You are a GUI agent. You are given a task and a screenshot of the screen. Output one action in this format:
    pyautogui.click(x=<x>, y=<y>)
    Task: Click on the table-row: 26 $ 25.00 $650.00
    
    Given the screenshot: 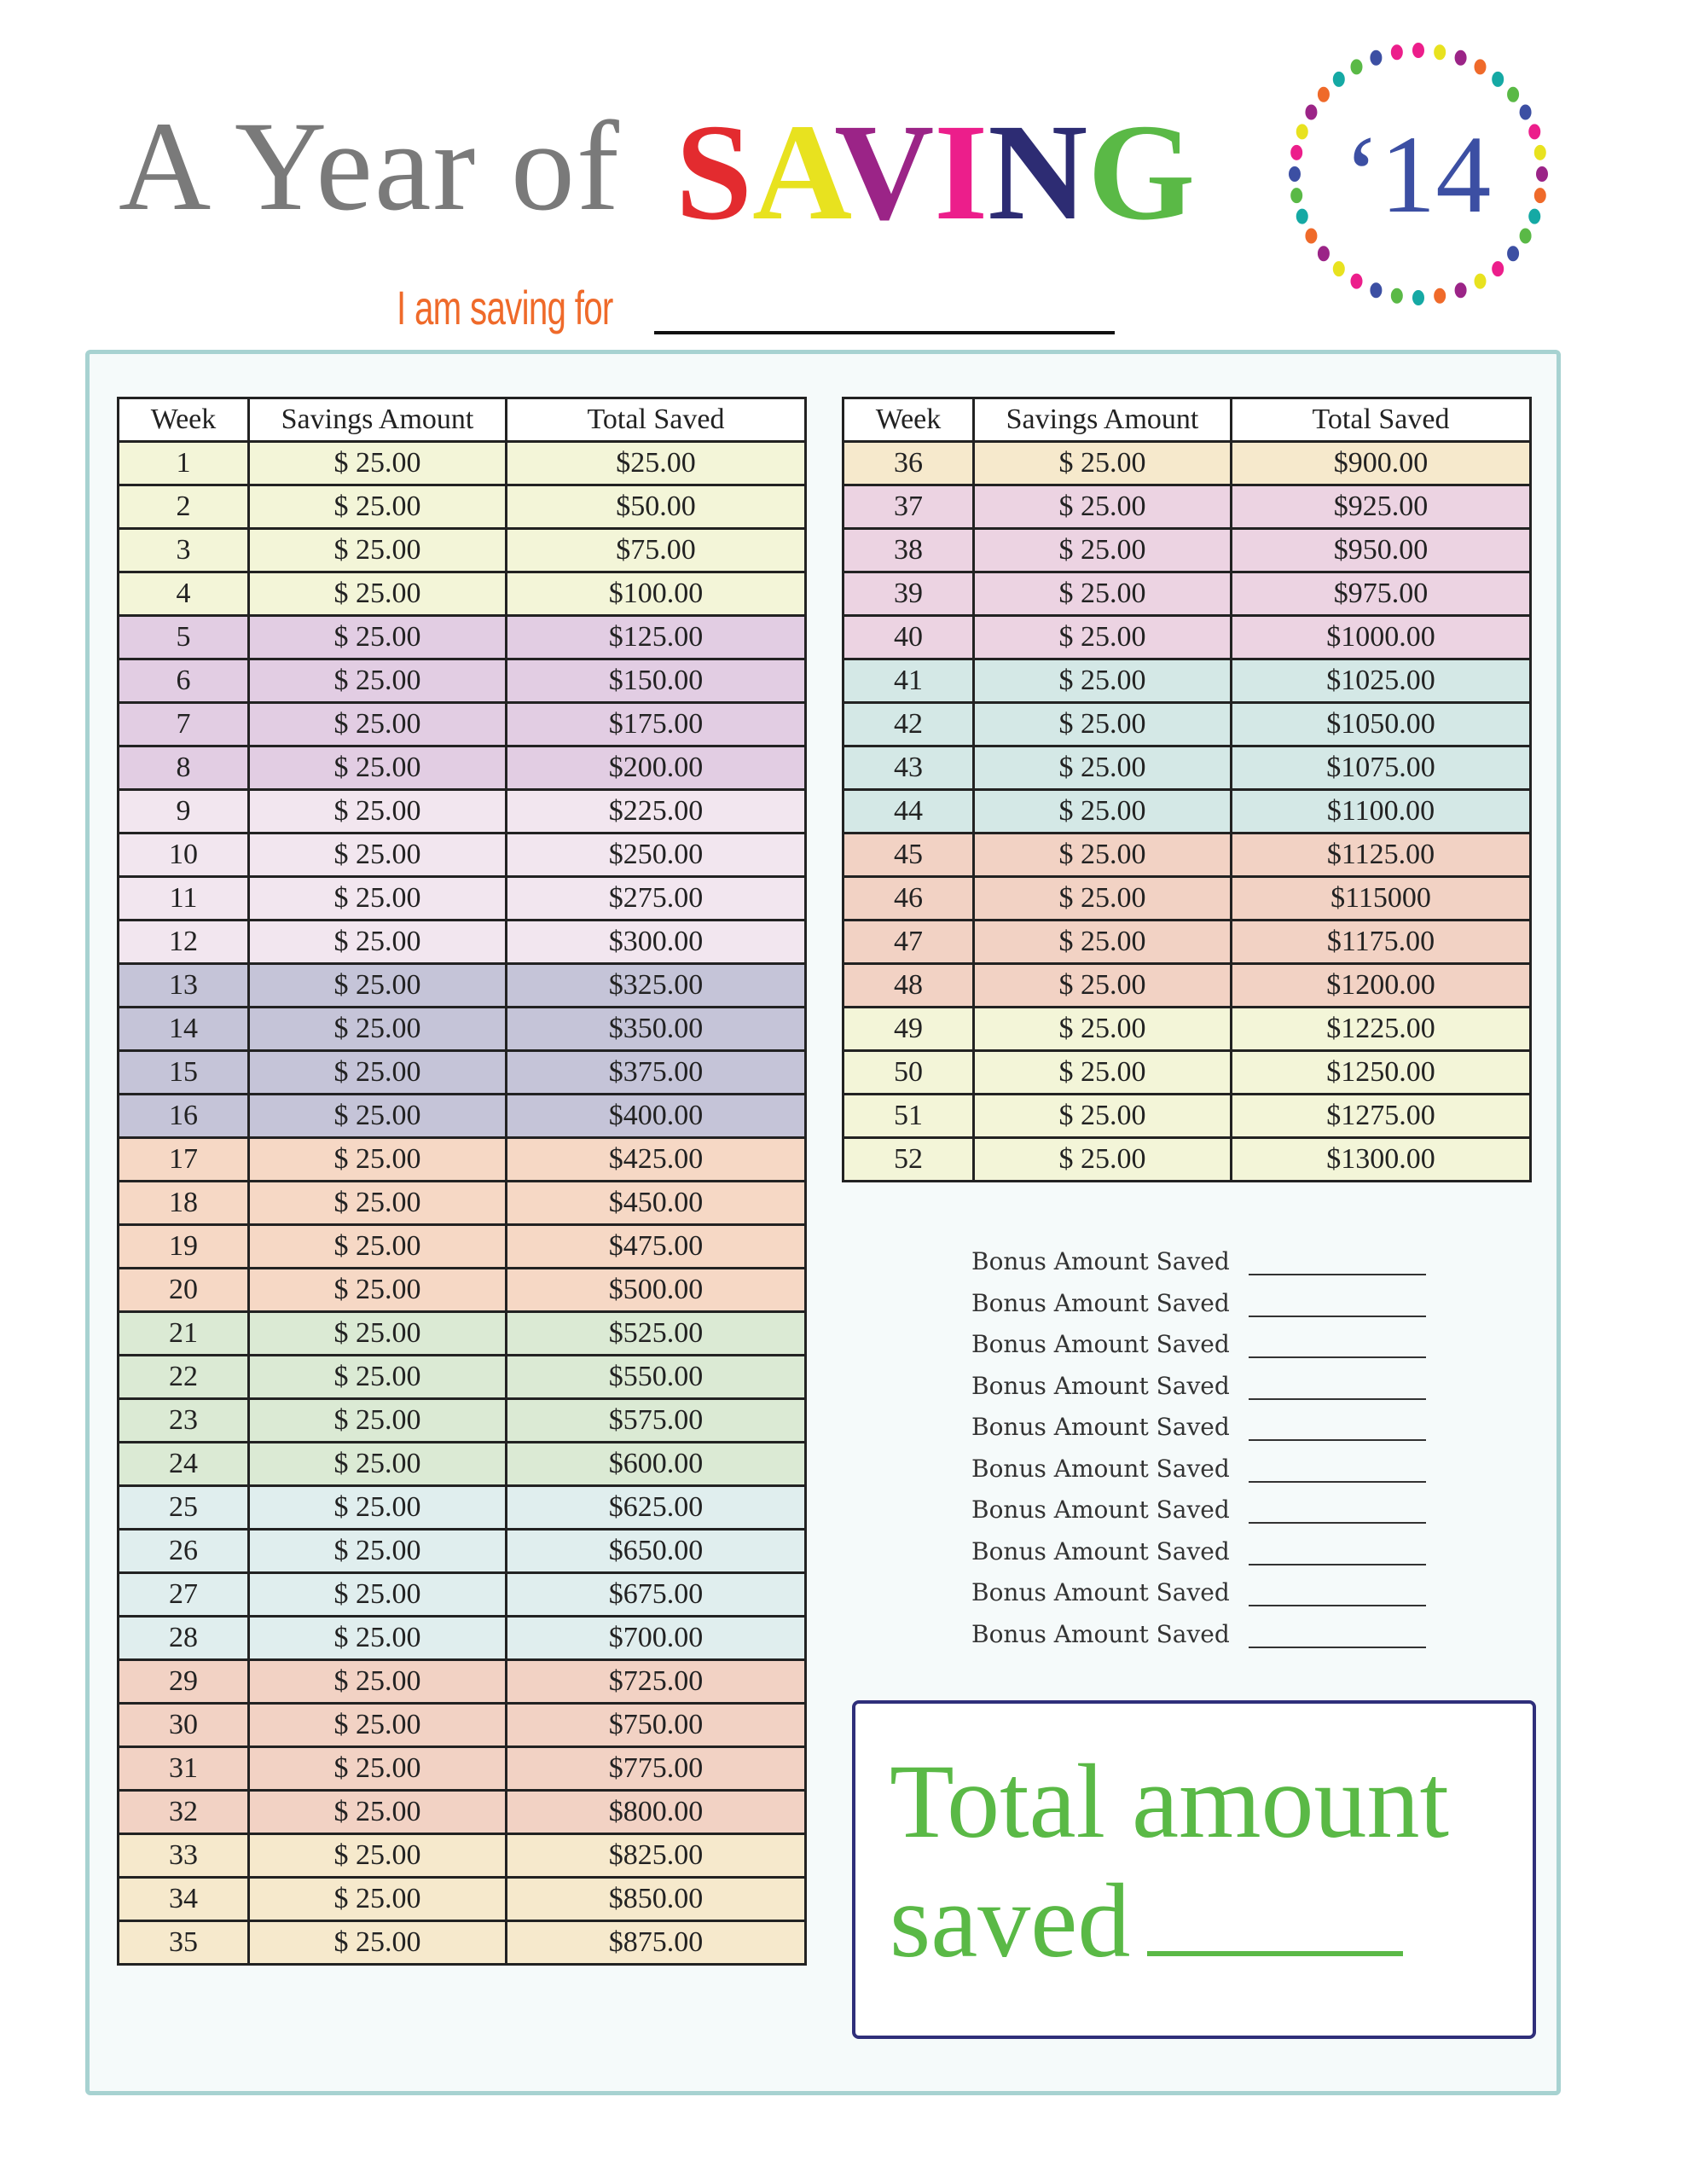 What is the action you would take?
    pyautogui.click(x=462, y=1551)
    